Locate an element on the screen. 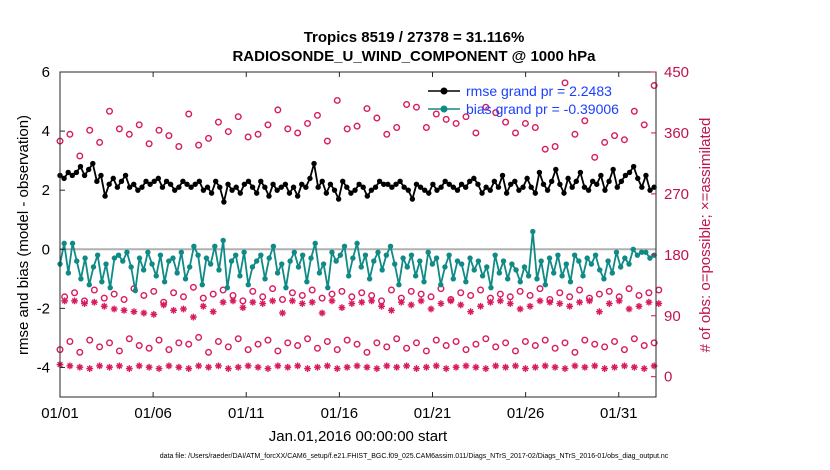  x-axis-label: Jan.01,2016 00:00:00 start is located at coordinates (358, 436).